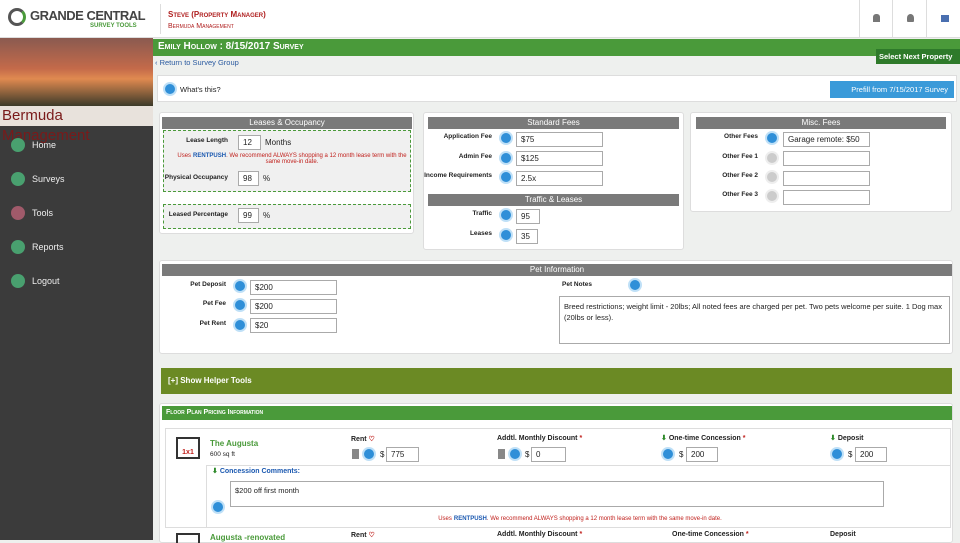  I want to click on column-label: ⬇ Deposit, so click(847, 438).